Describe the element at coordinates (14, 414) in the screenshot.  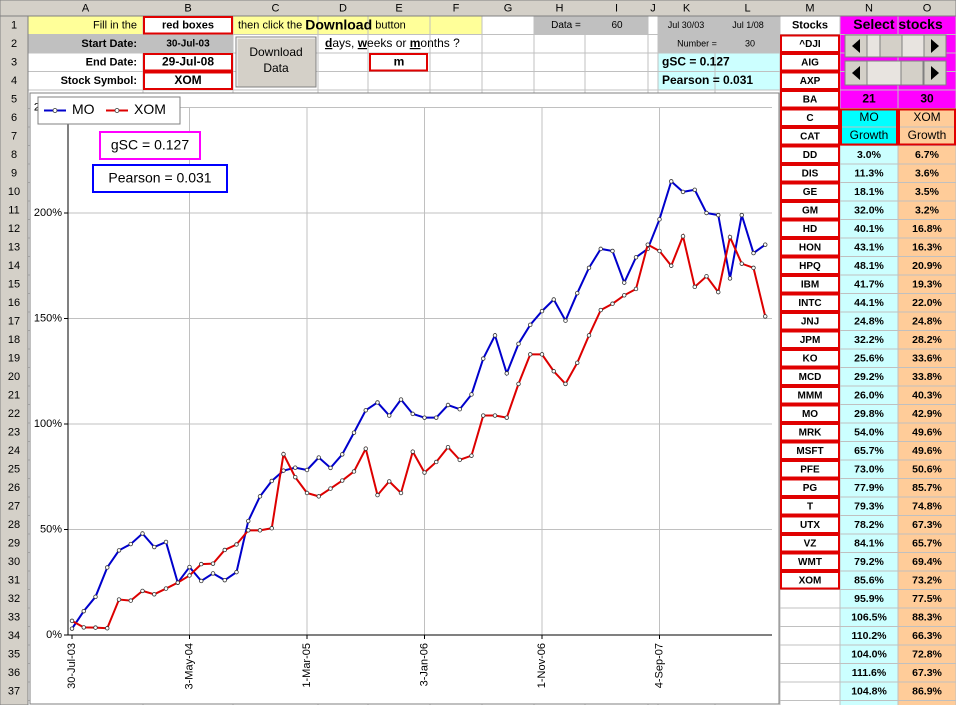
I see `row-header: 22` at that location.